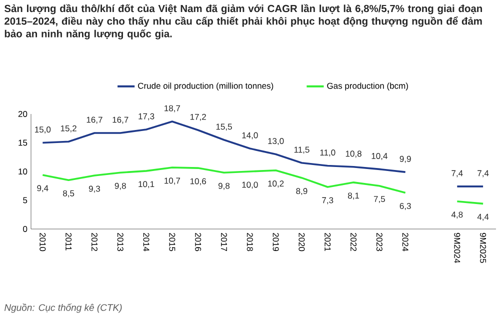  I want to click on x-tick-label: 9M2025, so click(483, 247).